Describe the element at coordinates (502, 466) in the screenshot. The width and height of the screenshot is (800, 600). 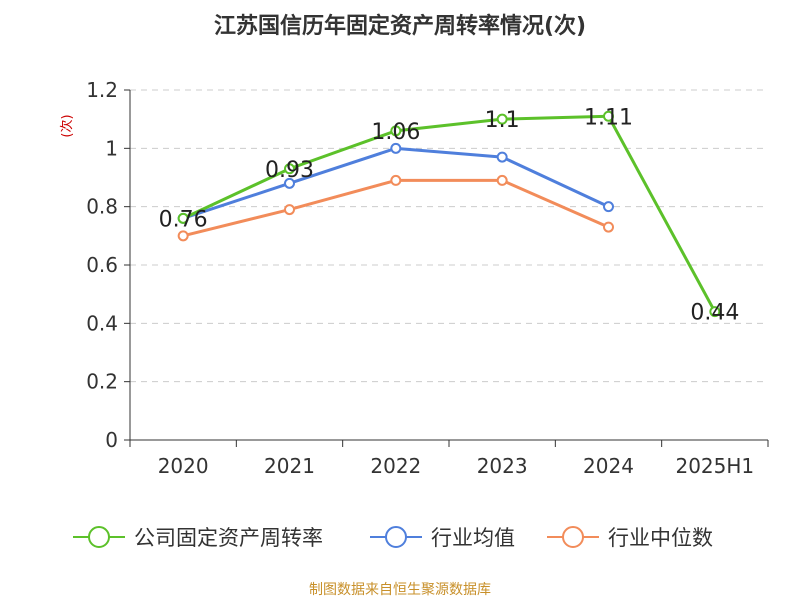
I see `x-tick-label: 2023` at that location.